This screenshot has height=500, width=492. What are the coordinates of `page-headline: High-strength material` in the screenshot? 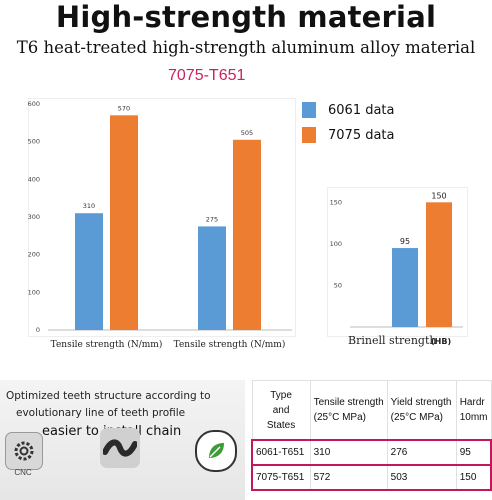 It's located at (246, 17).